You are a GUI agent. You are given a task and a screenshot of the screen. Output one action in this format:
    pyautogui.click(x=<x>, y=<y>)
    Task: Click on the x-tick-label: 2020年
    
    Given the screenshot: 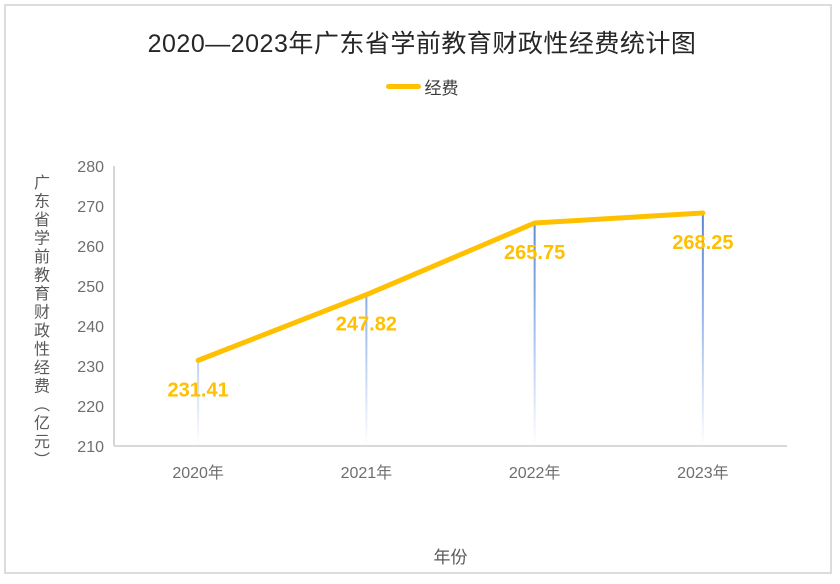 What is the action you would take?
    pyautogui.click(x=198, y=473)
    